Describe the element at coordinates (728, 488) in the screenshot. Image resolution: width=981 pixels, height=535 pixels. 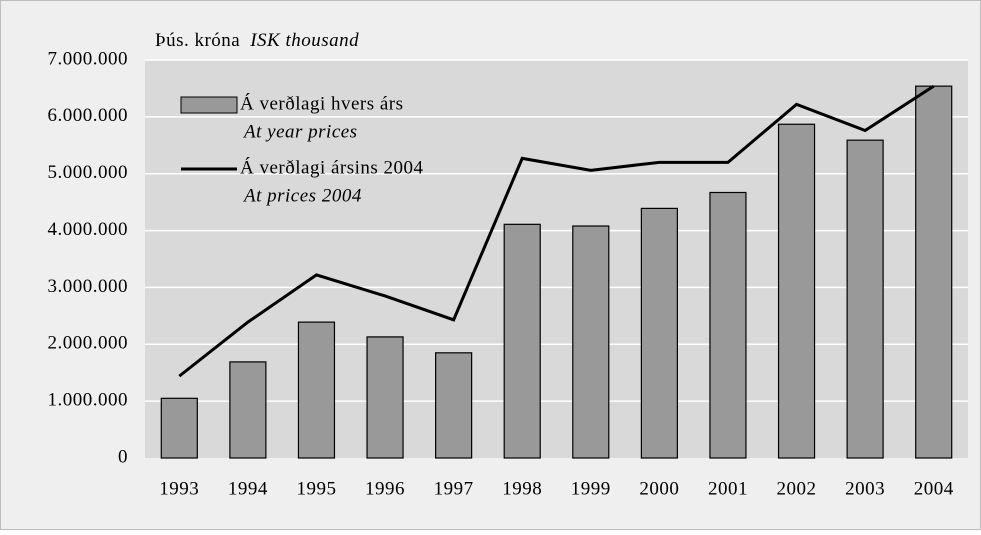
I see `x-tick-label: 2001` at that location.